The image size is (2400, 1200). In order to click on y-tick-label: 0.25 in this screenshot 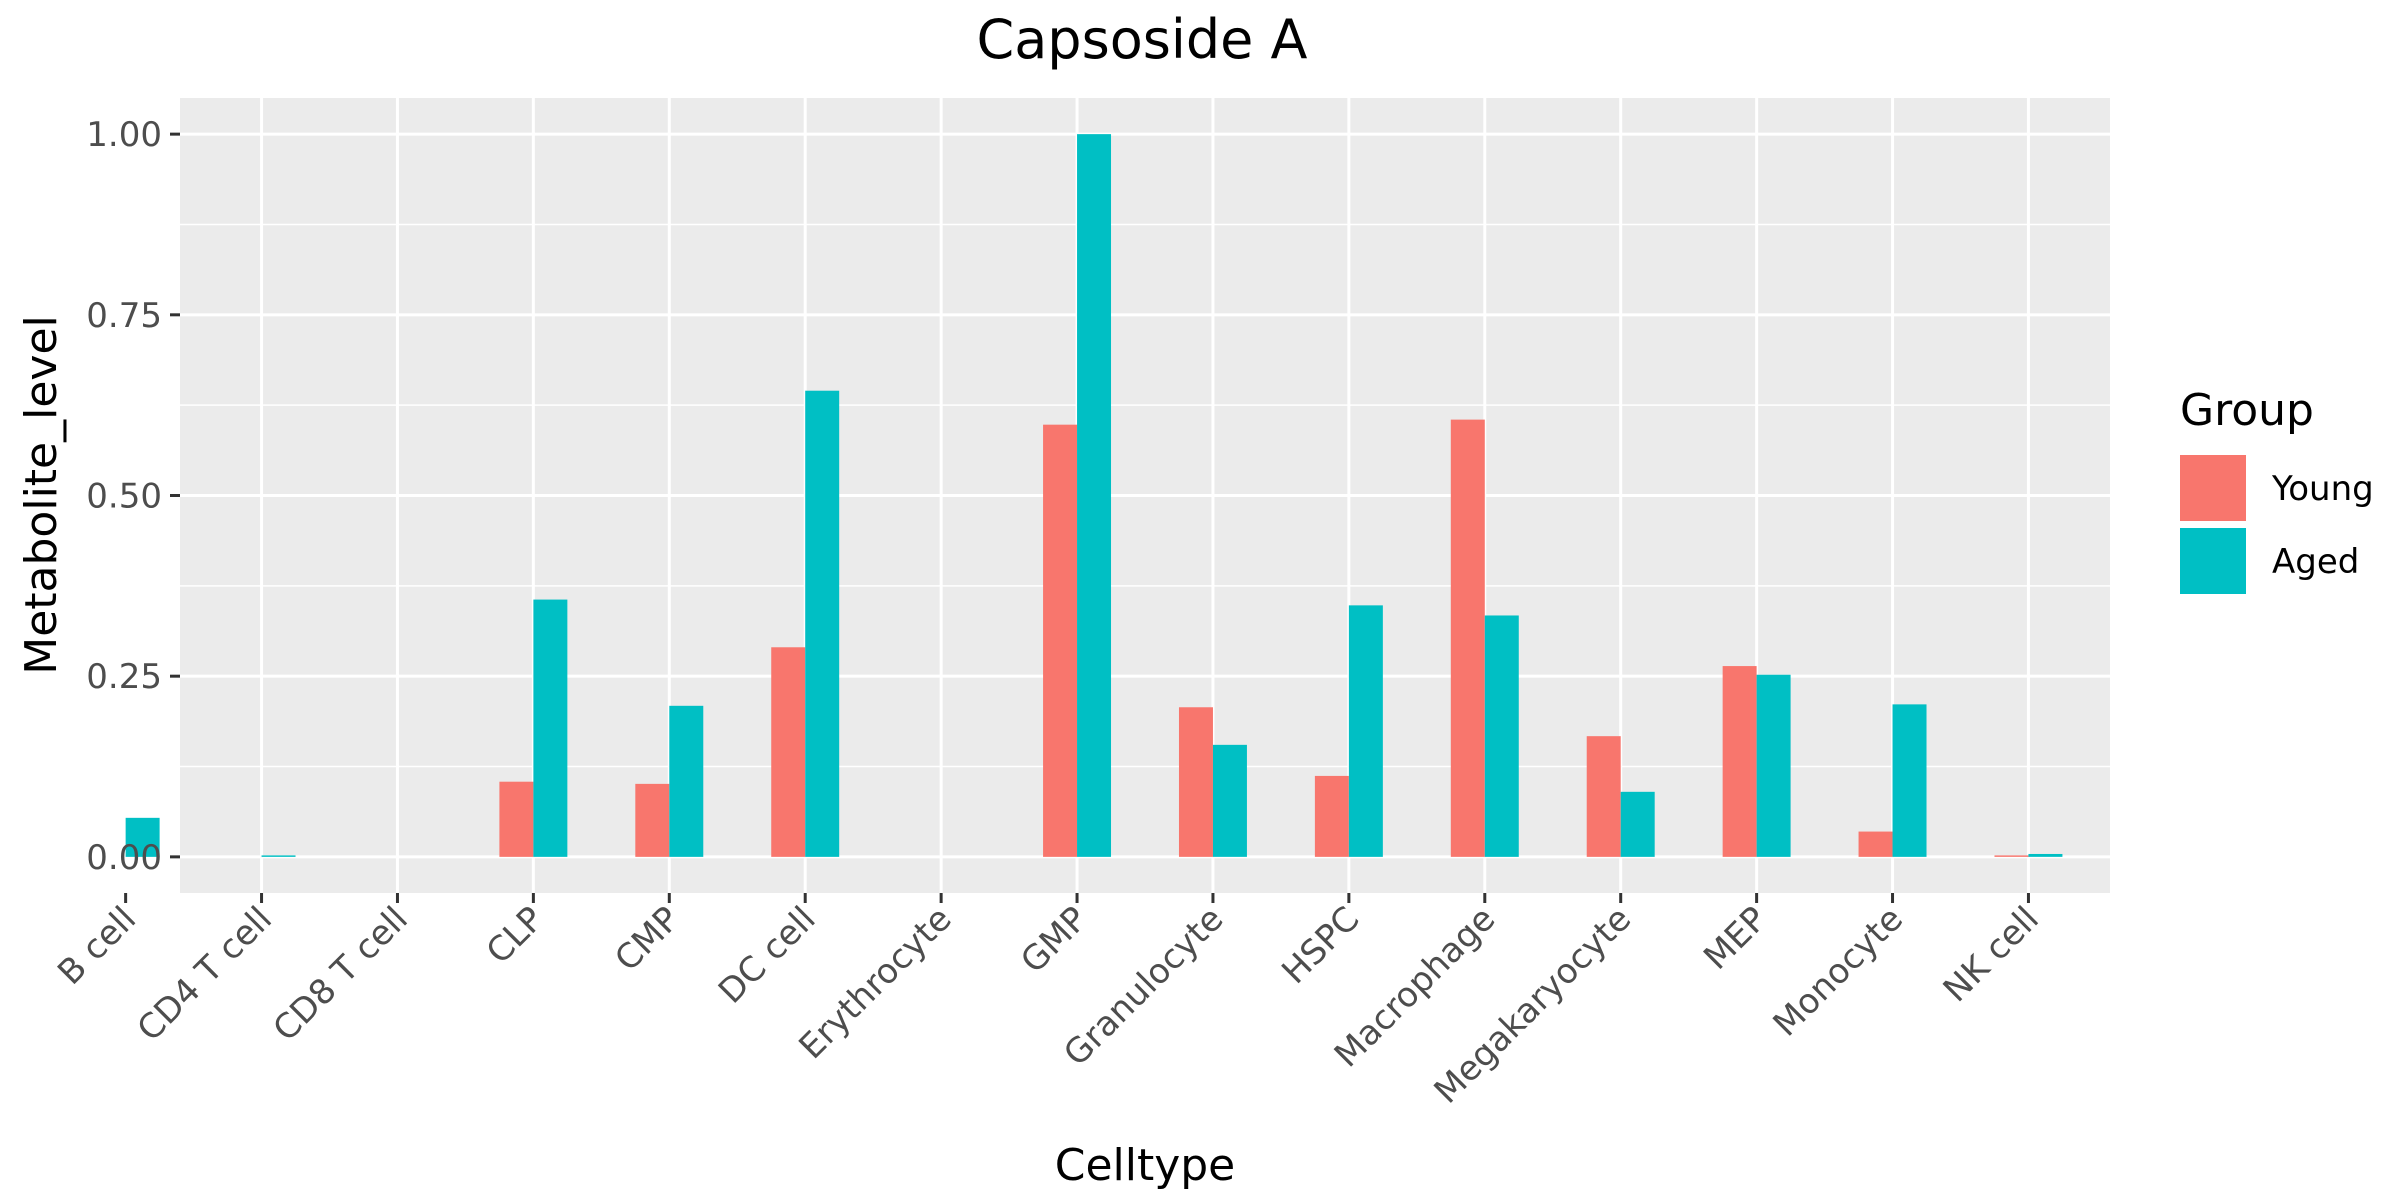, I will do `click(124, 677)`.